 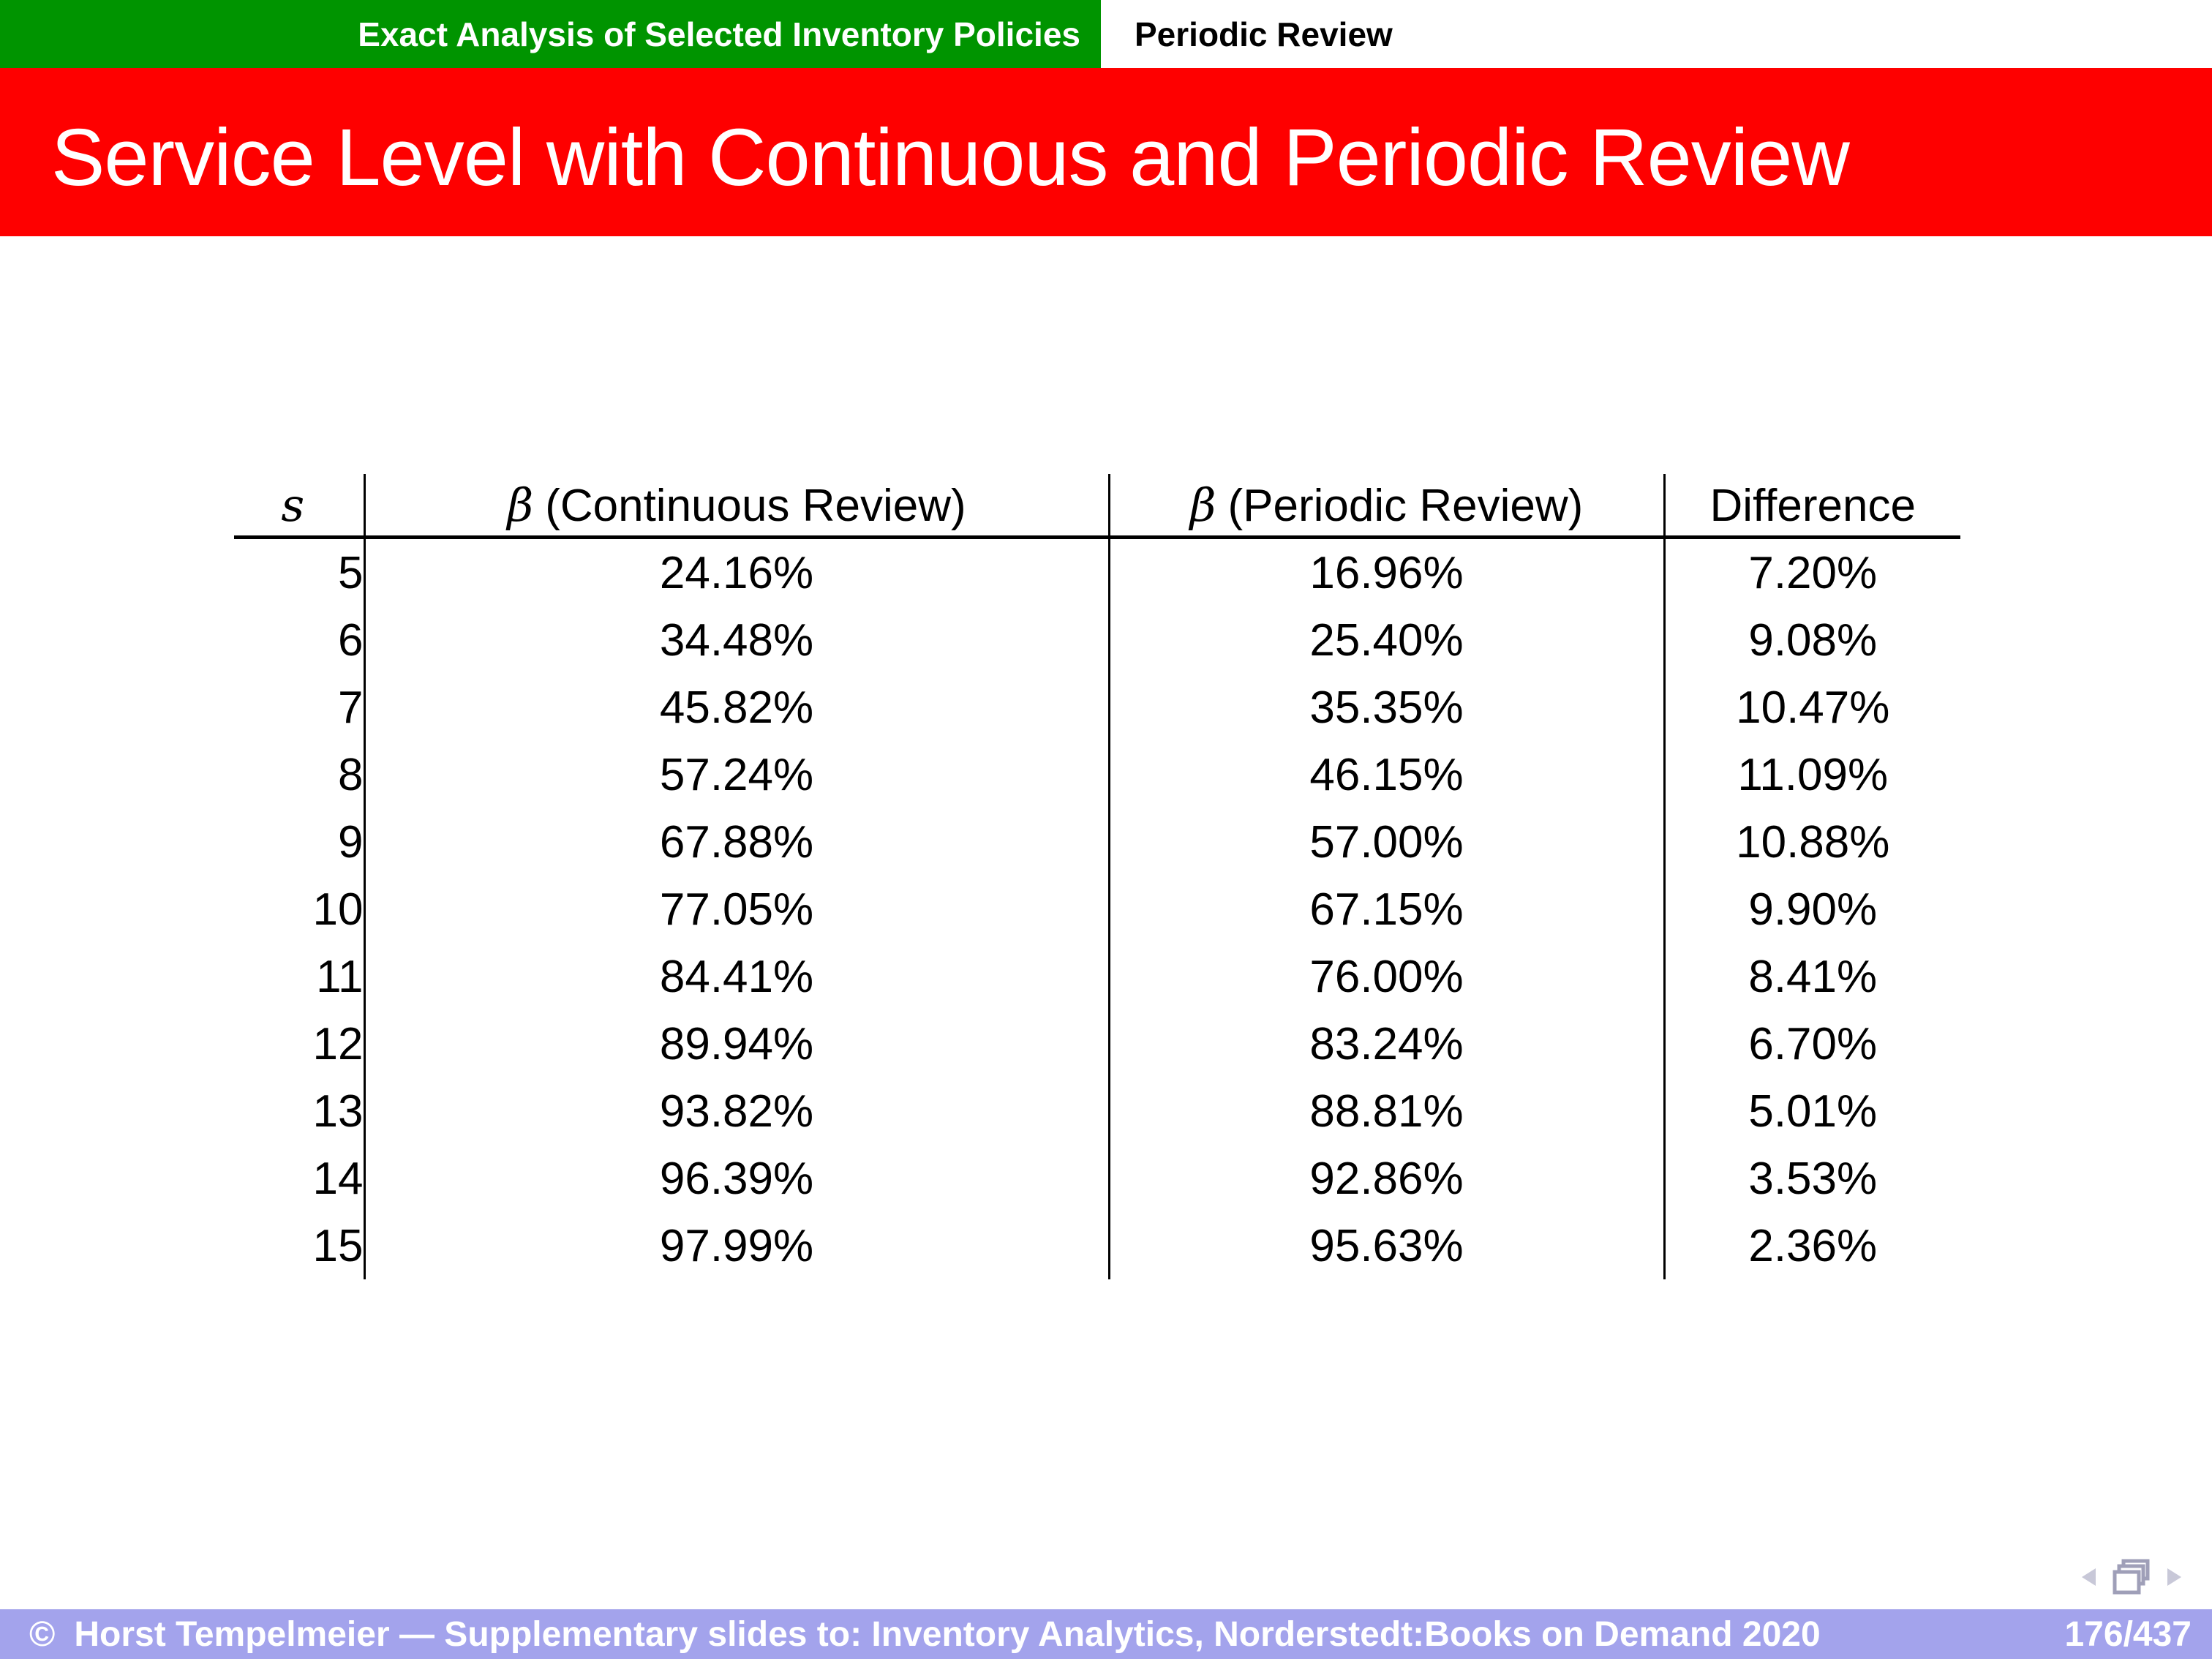 What do you see at coordinates (2174, 1577) in the screenshot?
I see `nav-next-icon` at bounding box center [2174, 1577].